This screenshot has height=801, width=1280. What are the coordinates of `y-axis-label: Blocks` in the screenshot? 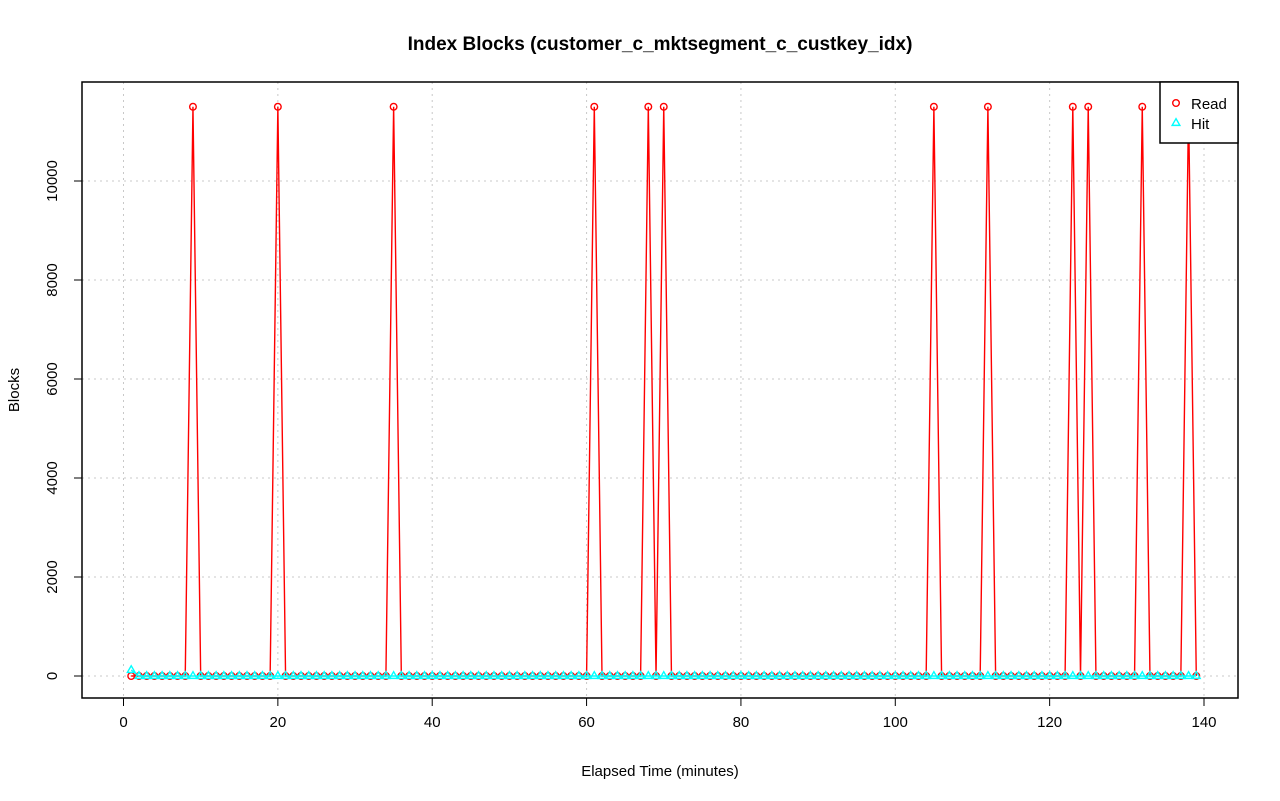 It's located at (14, 390).